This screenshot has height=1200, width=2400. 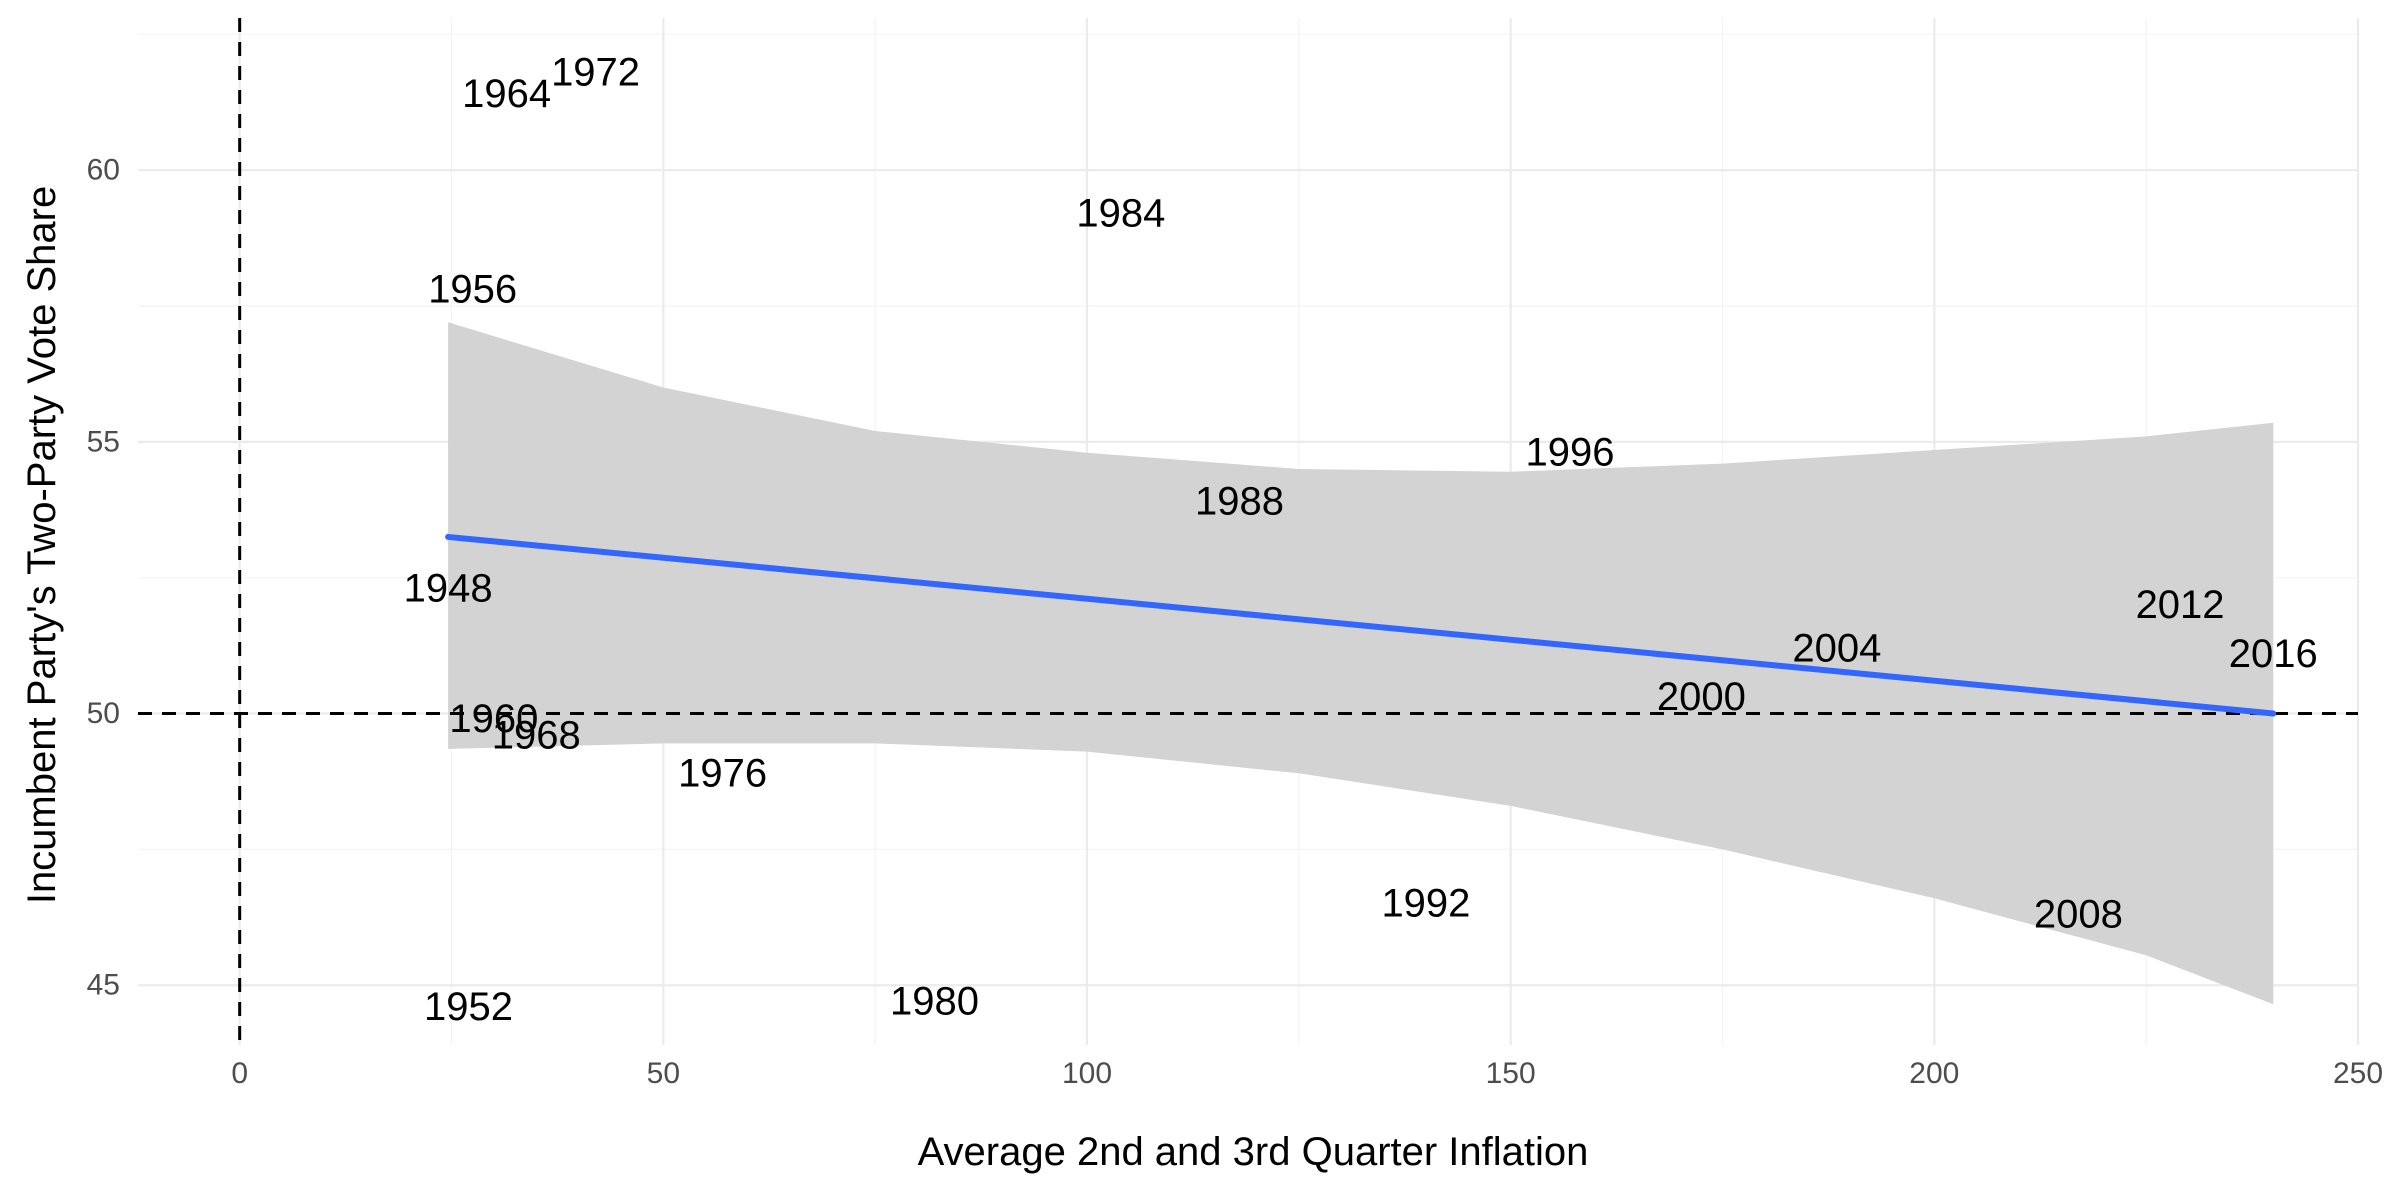 What do you see at coordinates (493, 719) in the screenshot?
I see `point-label-1960: 1960` at bounding box center [493, 719].